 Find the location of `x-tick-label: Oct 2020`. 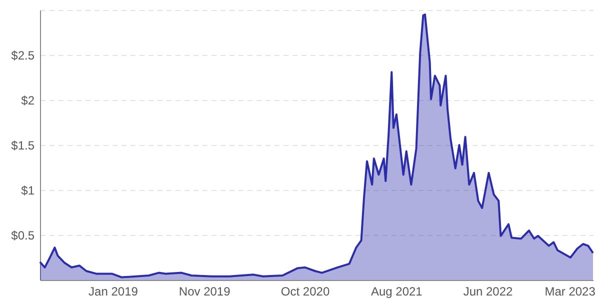

x-tick-label: Oct 2020 is located at coordinates (305, 291).